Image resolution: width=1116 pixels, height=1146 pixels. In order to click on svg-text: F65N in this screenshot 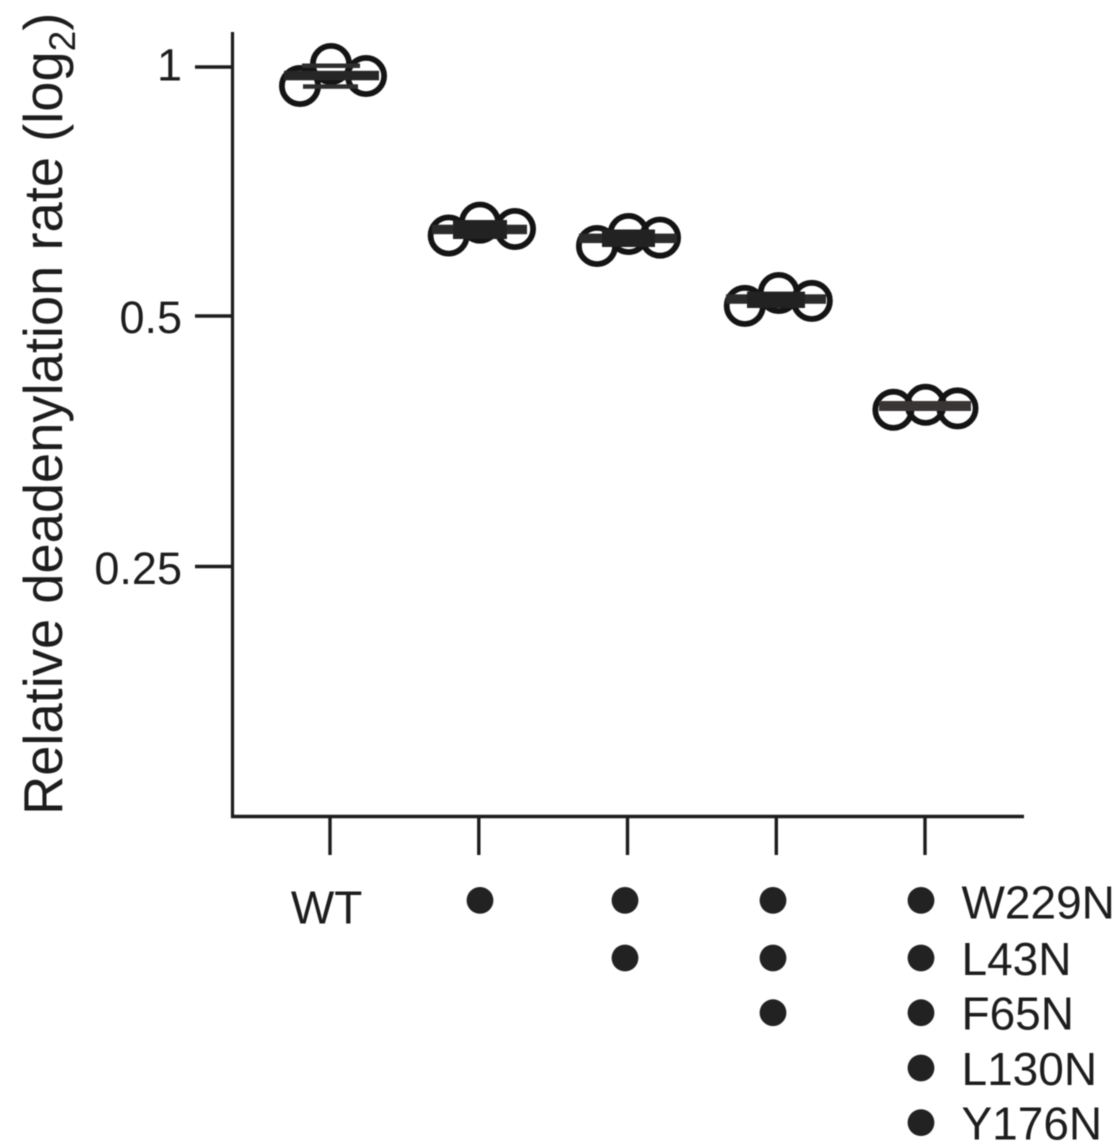, I will do `click(1018, 1014)`.